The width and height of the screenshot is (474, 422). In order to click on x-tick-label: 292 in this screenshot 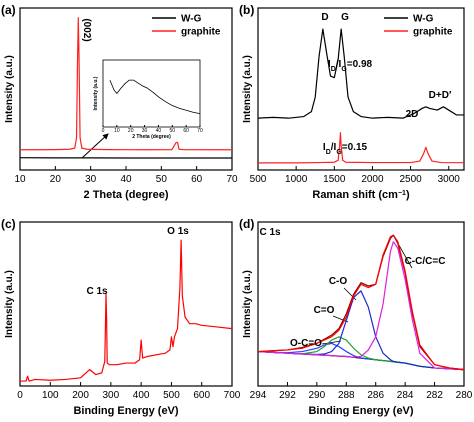, I will do `click(287, 395)`.